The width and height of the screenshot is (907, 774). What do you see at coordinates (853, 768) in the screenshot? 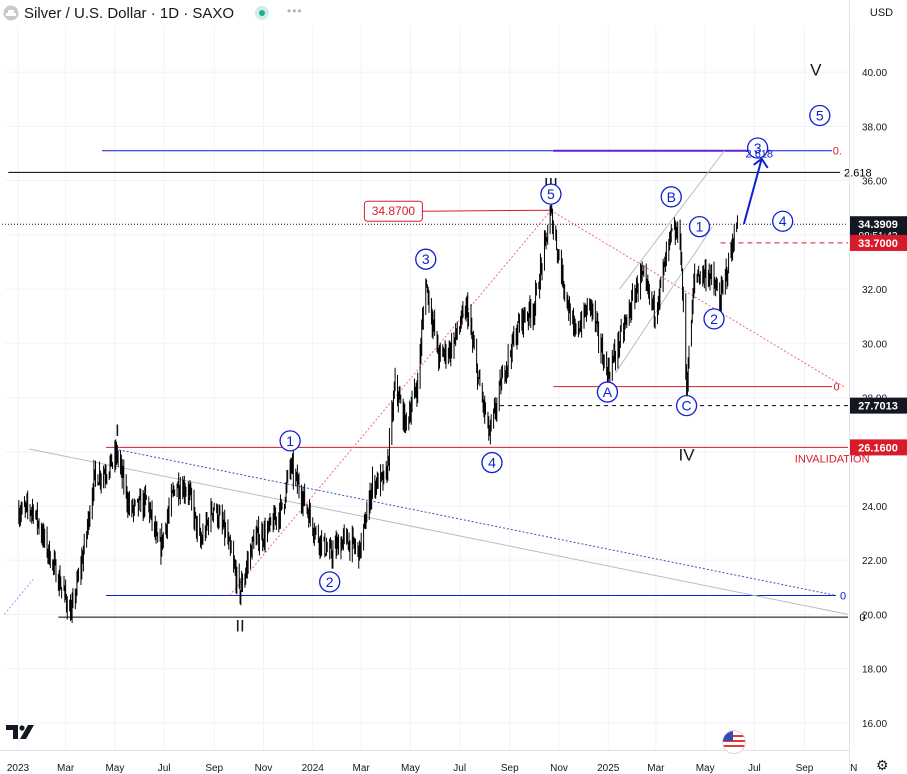
I see `time-tick-label: N` at bounding box center [853, 768].